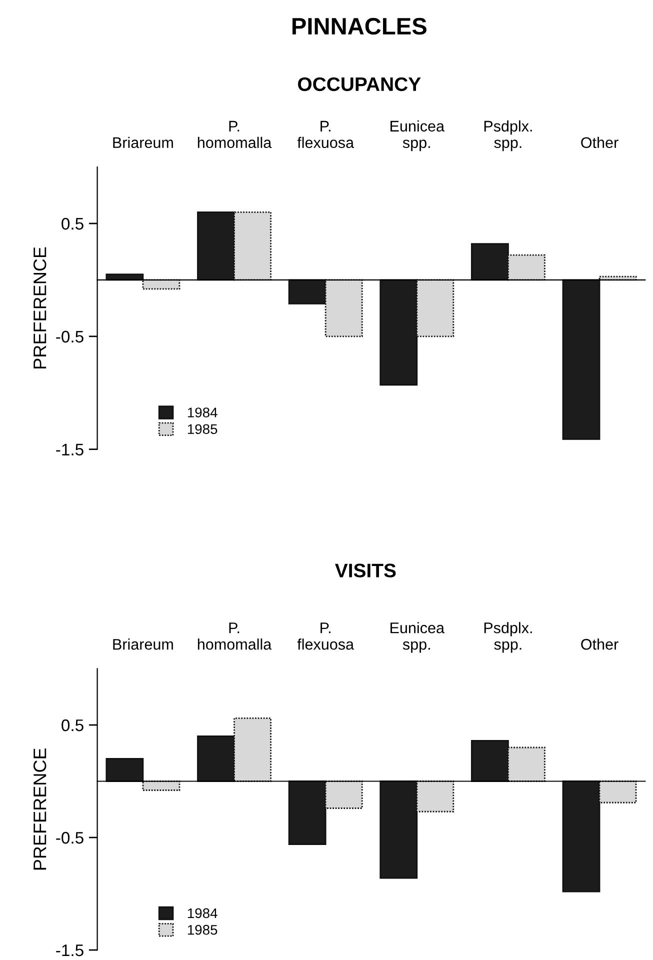 Image resolution: width=653 pixels, height=960 pixels. Describe the element at coordinates (359, 84) in the screenshot. I see `chart-subtitle: OCCUPANCY` at that location.